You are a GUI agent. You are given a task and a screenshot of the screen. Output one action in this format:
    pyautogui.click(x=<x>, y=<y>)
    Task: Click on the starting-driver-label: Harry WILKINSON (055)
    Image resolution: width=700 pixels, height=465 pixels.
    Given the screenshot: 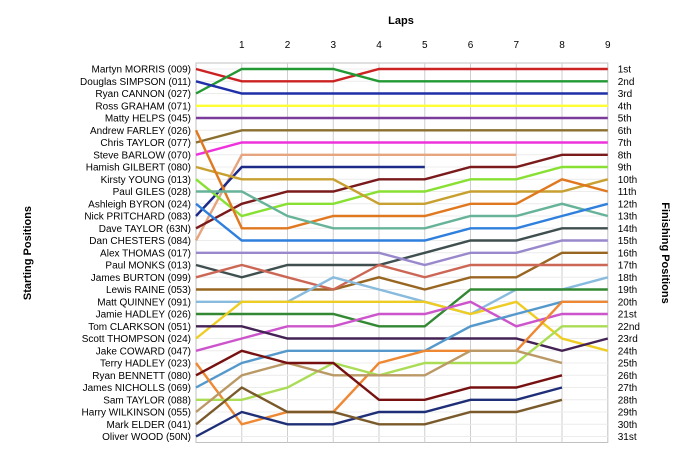 What is the action you would take?
    pyautogui.click(x=136, y=413)
    